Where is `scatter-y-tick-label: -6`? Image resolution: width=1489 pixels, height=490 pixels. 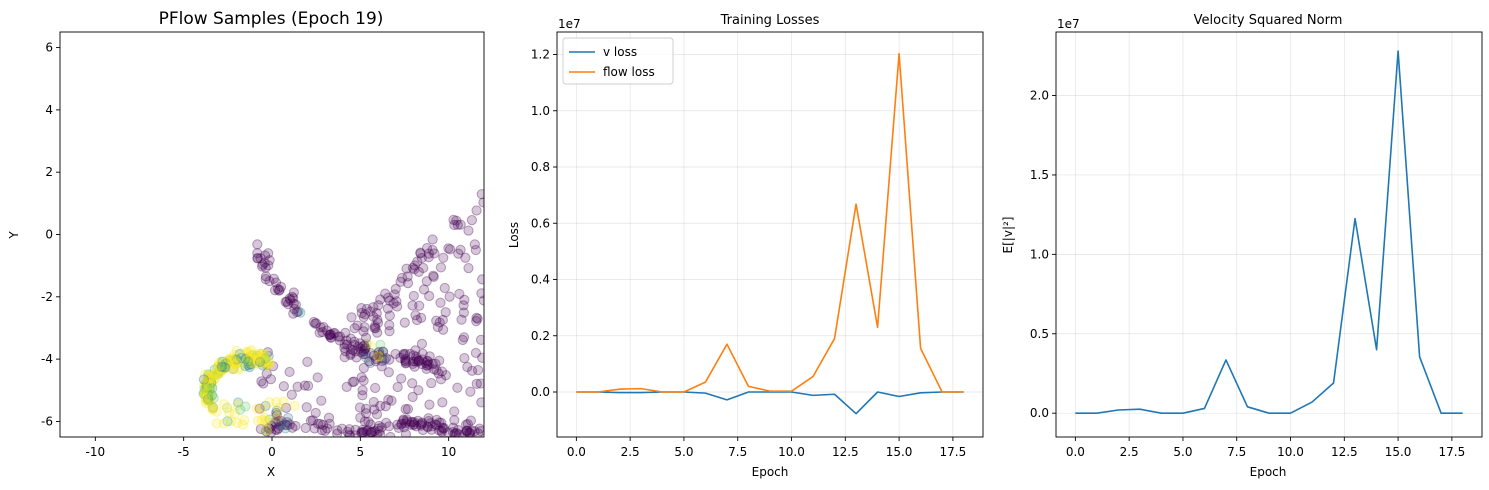 scatter-y-tick-label: -6 is located at coordinates (47, 421).